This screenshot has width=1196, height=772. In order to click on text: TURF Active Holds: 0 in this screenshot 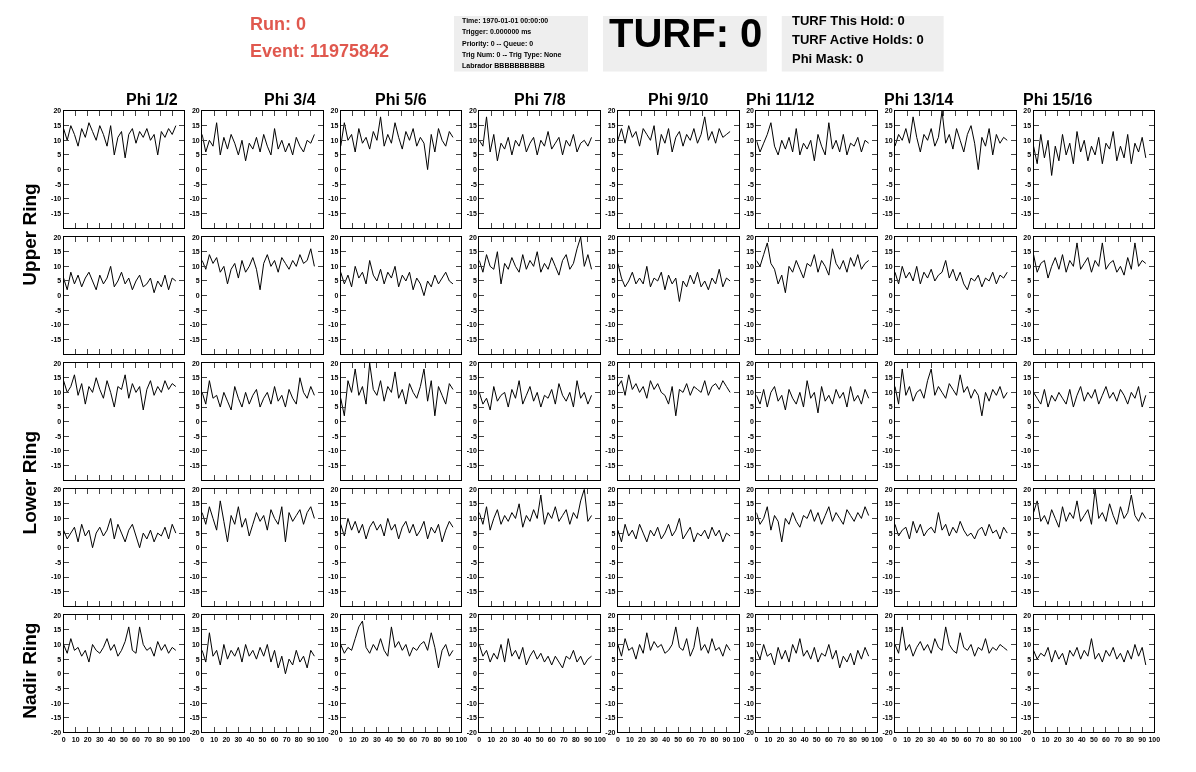, I will do `click(858, 39)`.